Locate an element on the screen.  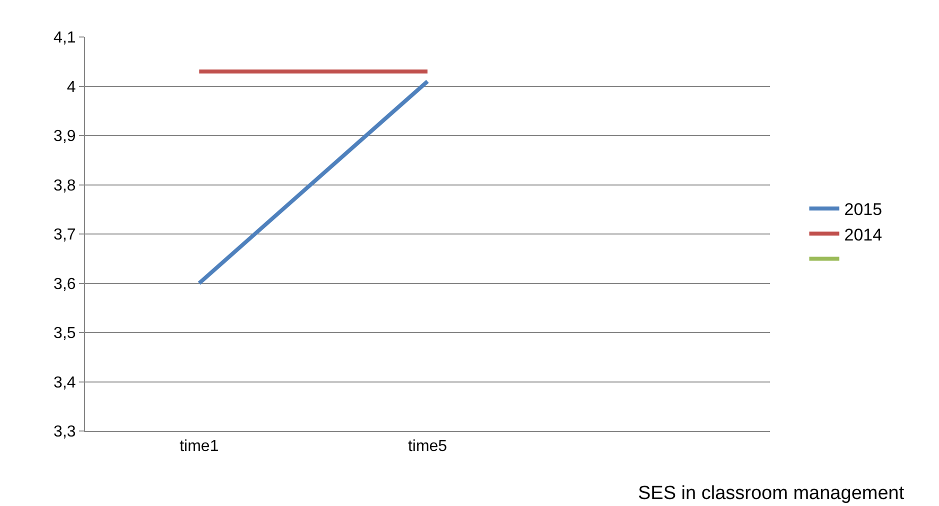
x-tick-label: time1 is located at coordinates (199, 447).